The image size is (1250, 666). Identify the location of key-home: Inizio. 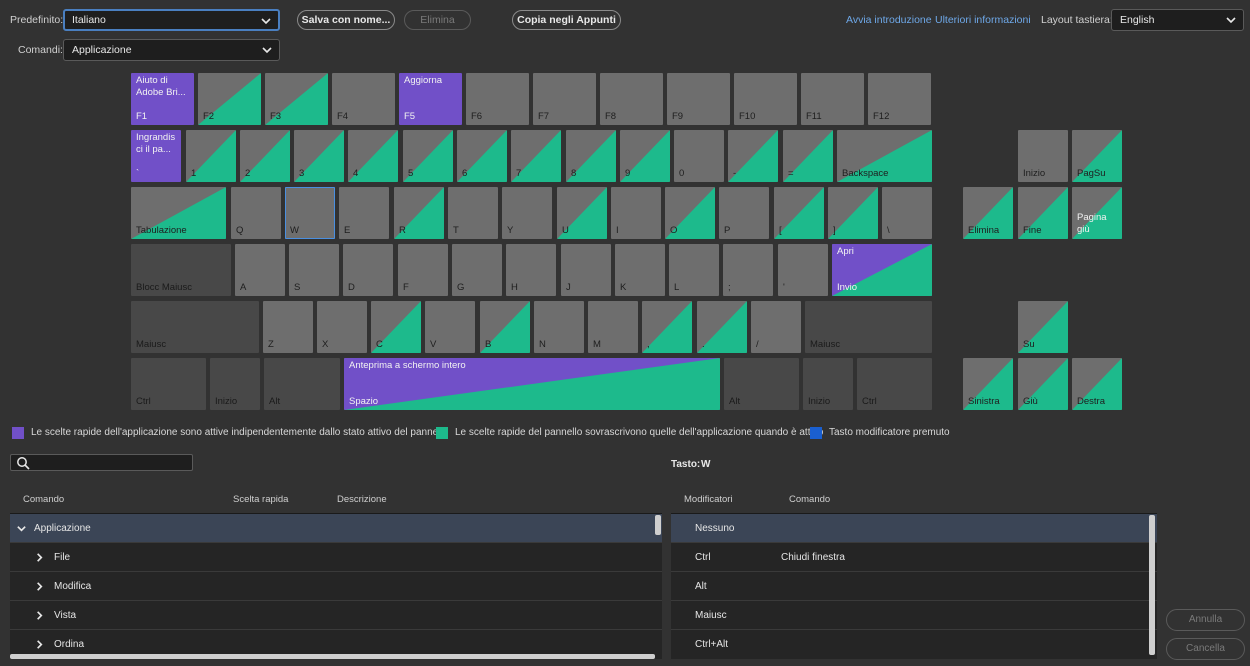
(1043, 156).